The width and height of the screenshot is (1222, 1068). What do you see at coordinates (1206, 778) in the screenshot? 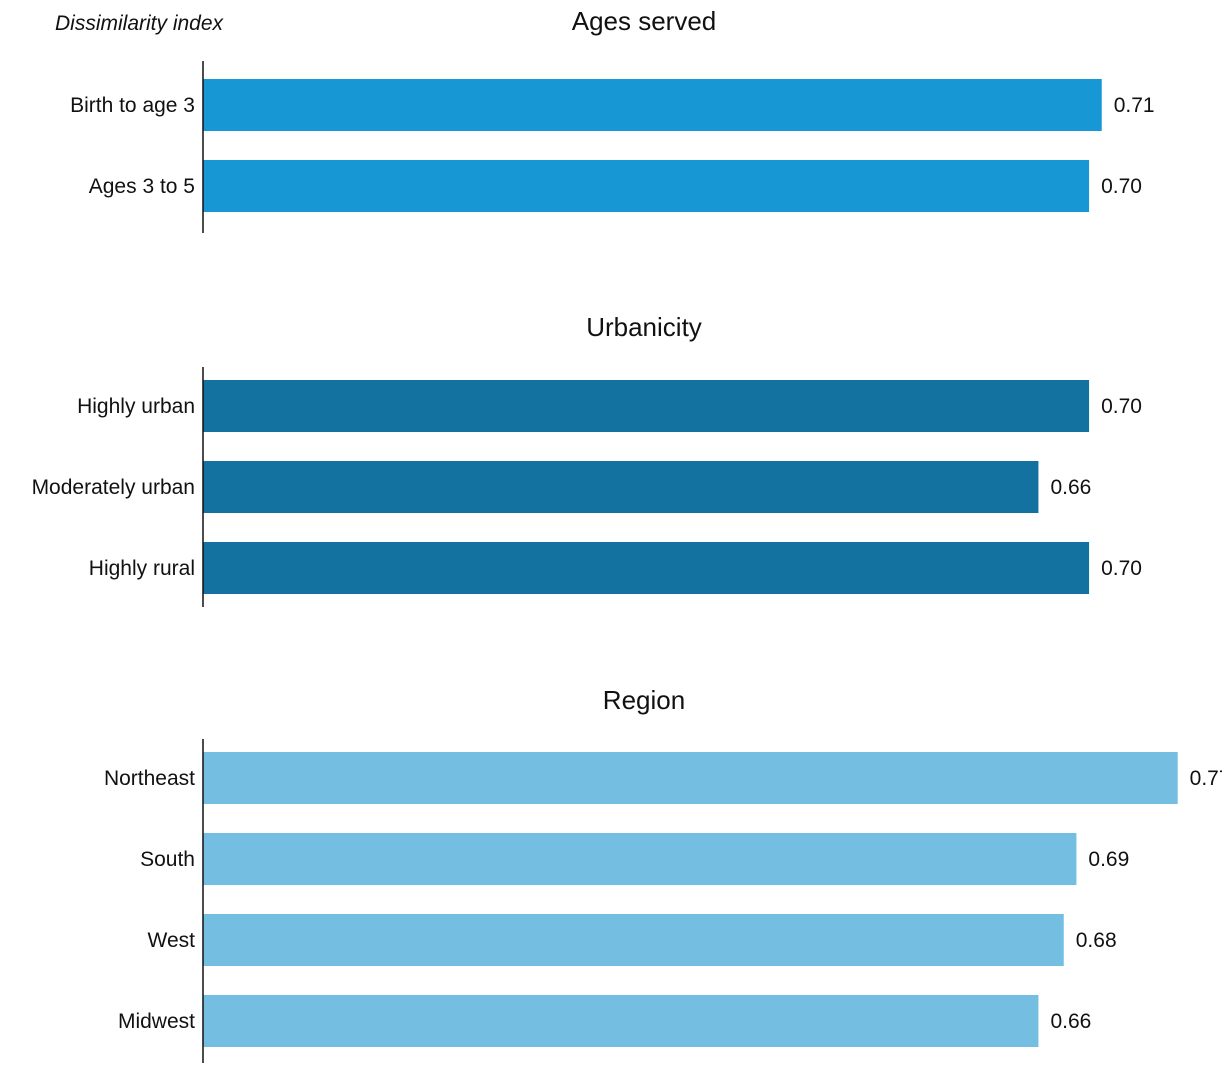
I see `value-label: 0.77` at bounding box center [1206, 778].